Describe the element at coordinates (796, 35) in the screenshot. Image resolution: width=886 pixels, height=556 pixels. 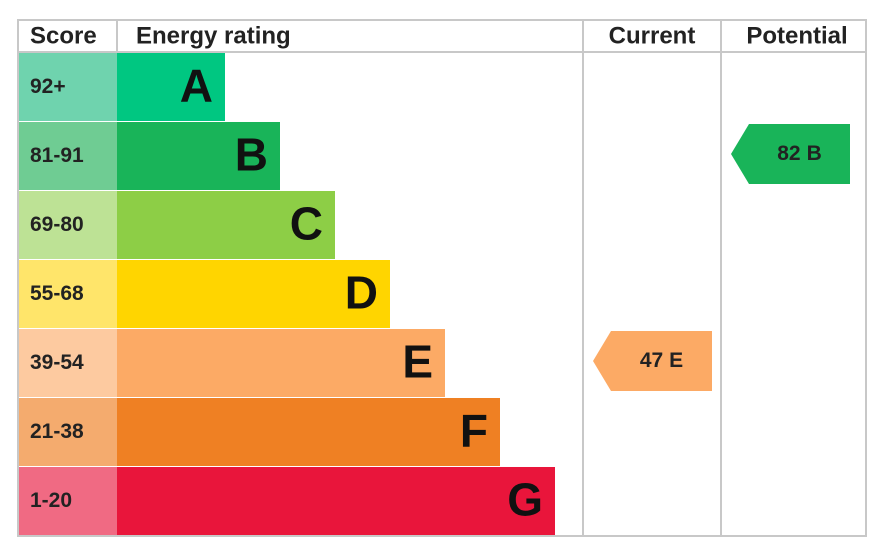
I see `header-potential: Potential` at that location.